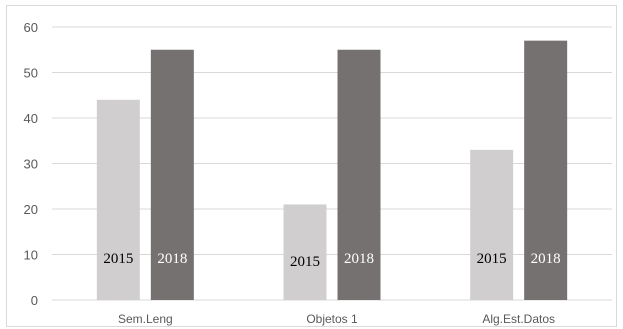  Describe the element at coordinates (118, 199) in the screenshot. I see `bar-2015-Sem.Leng` at that location.